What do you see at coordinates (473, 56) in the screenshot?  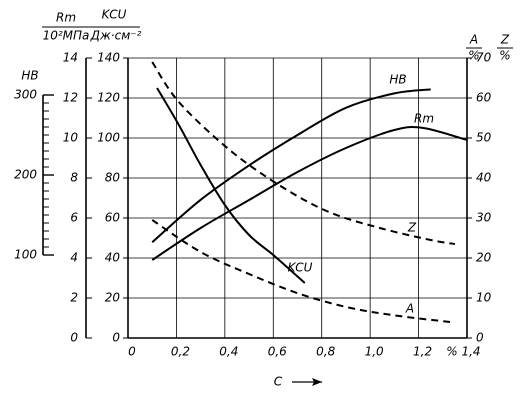 I see `a-axis-unit: %` at bounding box center [473, 56].